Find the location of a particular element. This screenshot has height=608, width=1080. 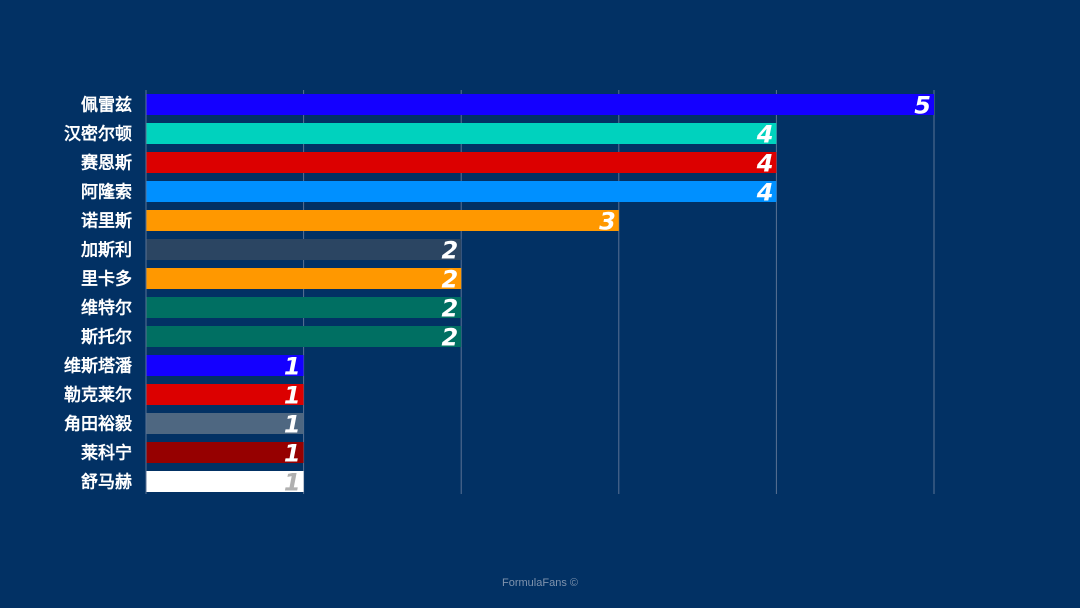

category-label: 维特尔 is located at coordinates (106, 308).